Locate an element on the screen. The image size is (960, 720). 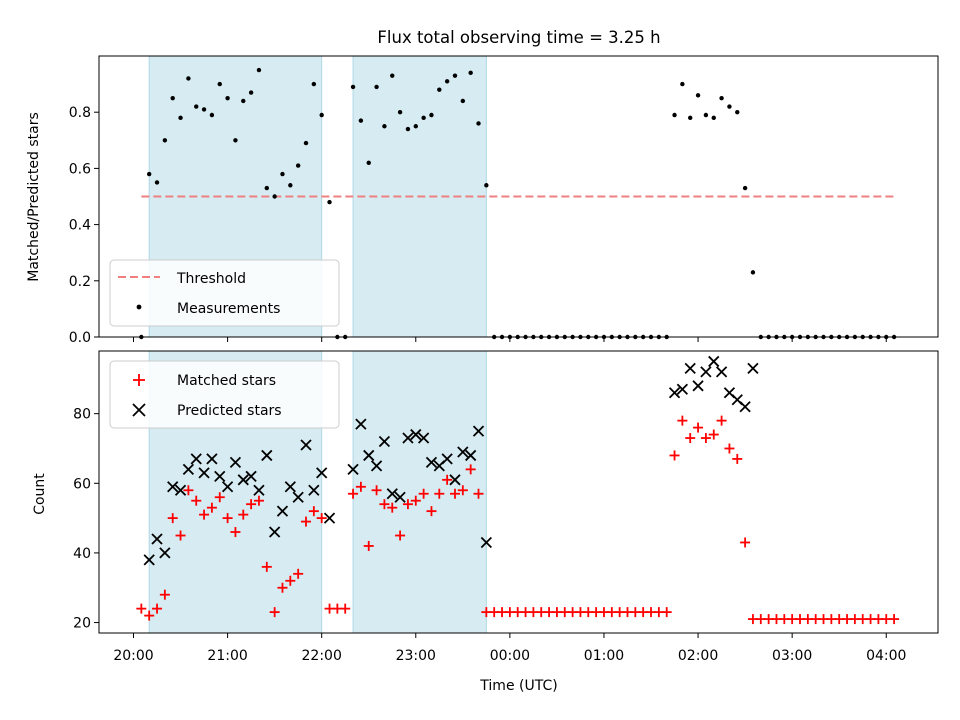
x-axis-label: Time (UTC) is located at coordinates (518, 686).